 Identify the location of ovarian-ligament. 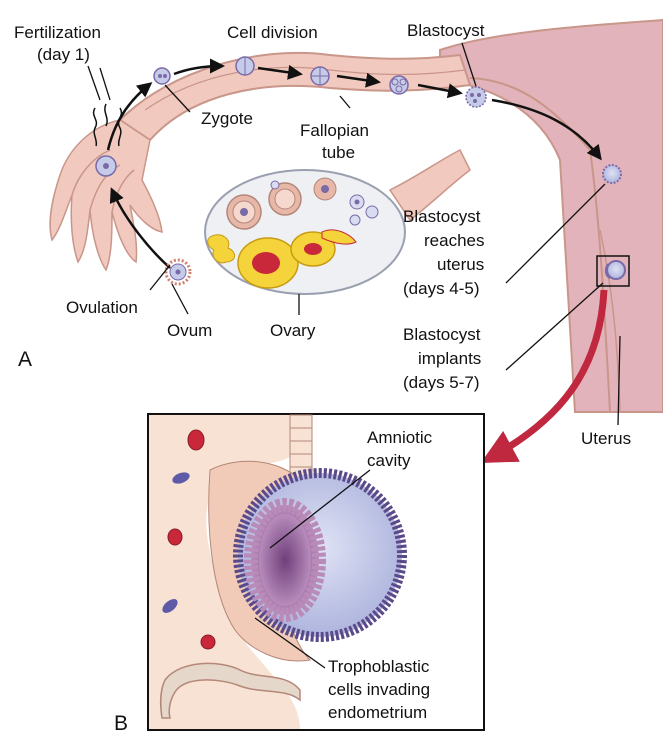
(429, 185).